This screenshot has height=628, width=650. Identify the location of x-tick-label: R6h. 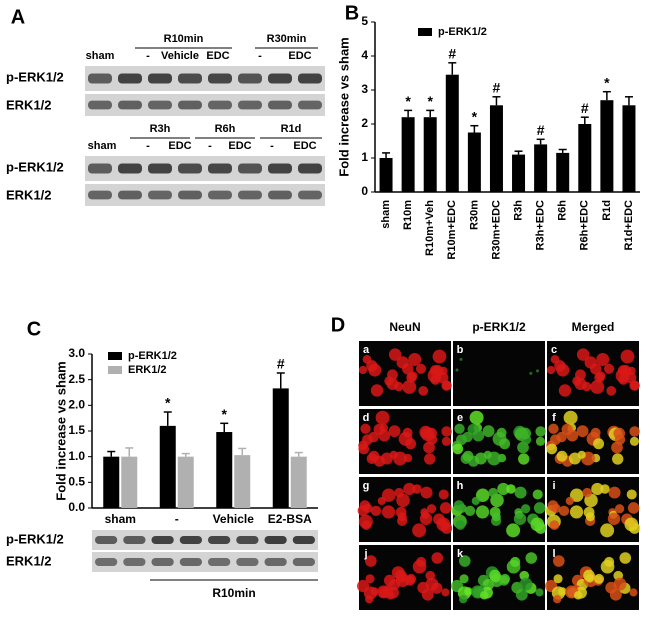
(563, 210).